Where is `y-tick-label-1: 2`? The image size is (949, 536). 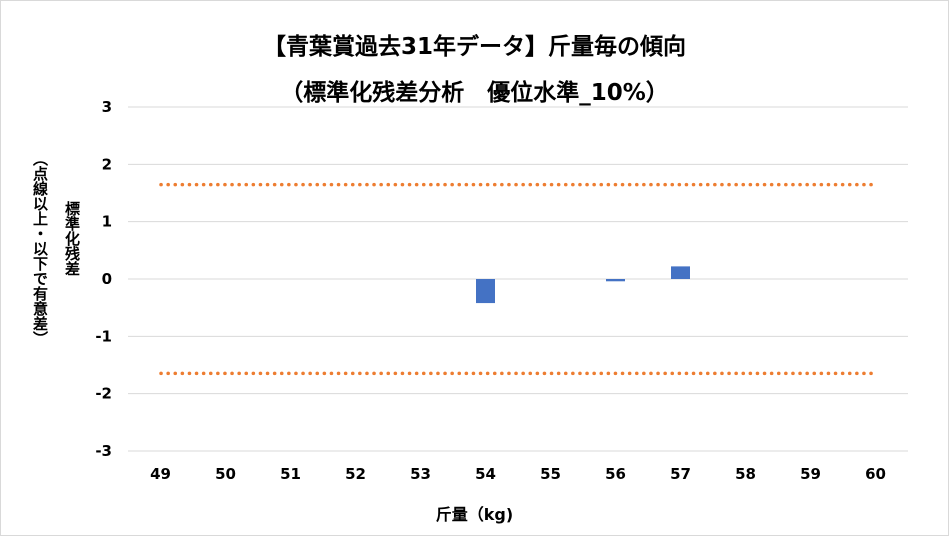 y-tick-label-1: 2 is located at coordinates (107, 164).